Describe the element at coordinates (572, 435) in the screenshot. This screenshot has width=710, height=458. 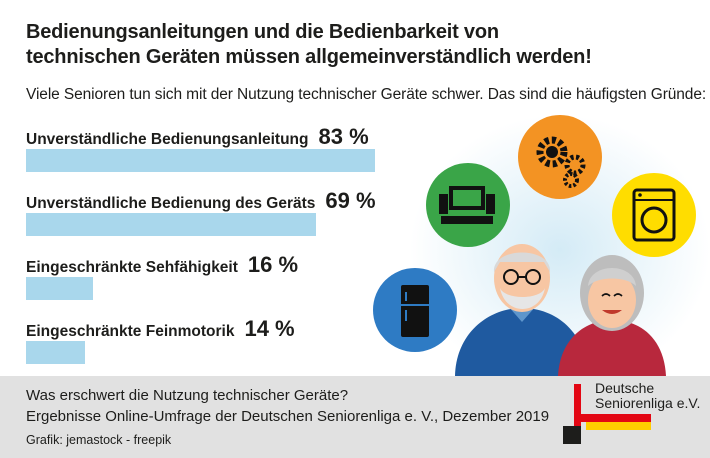
I see `logo-black-square` at that location.